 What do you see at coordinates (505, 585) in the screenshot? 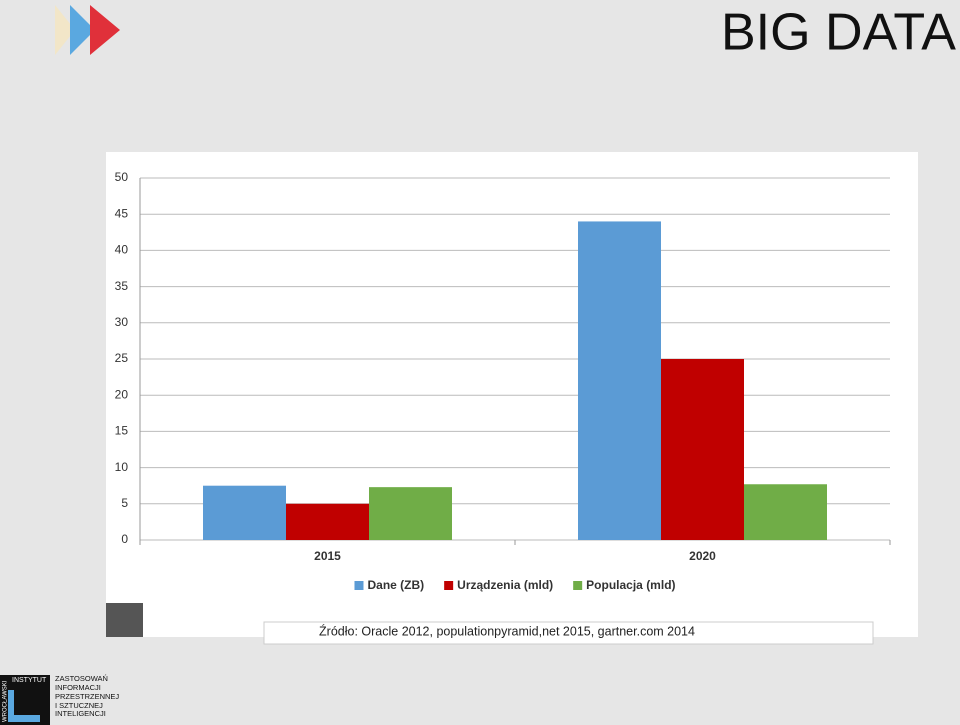
I see `legend-label: Urządzenia (mld)` at bounding box center [505, 585].